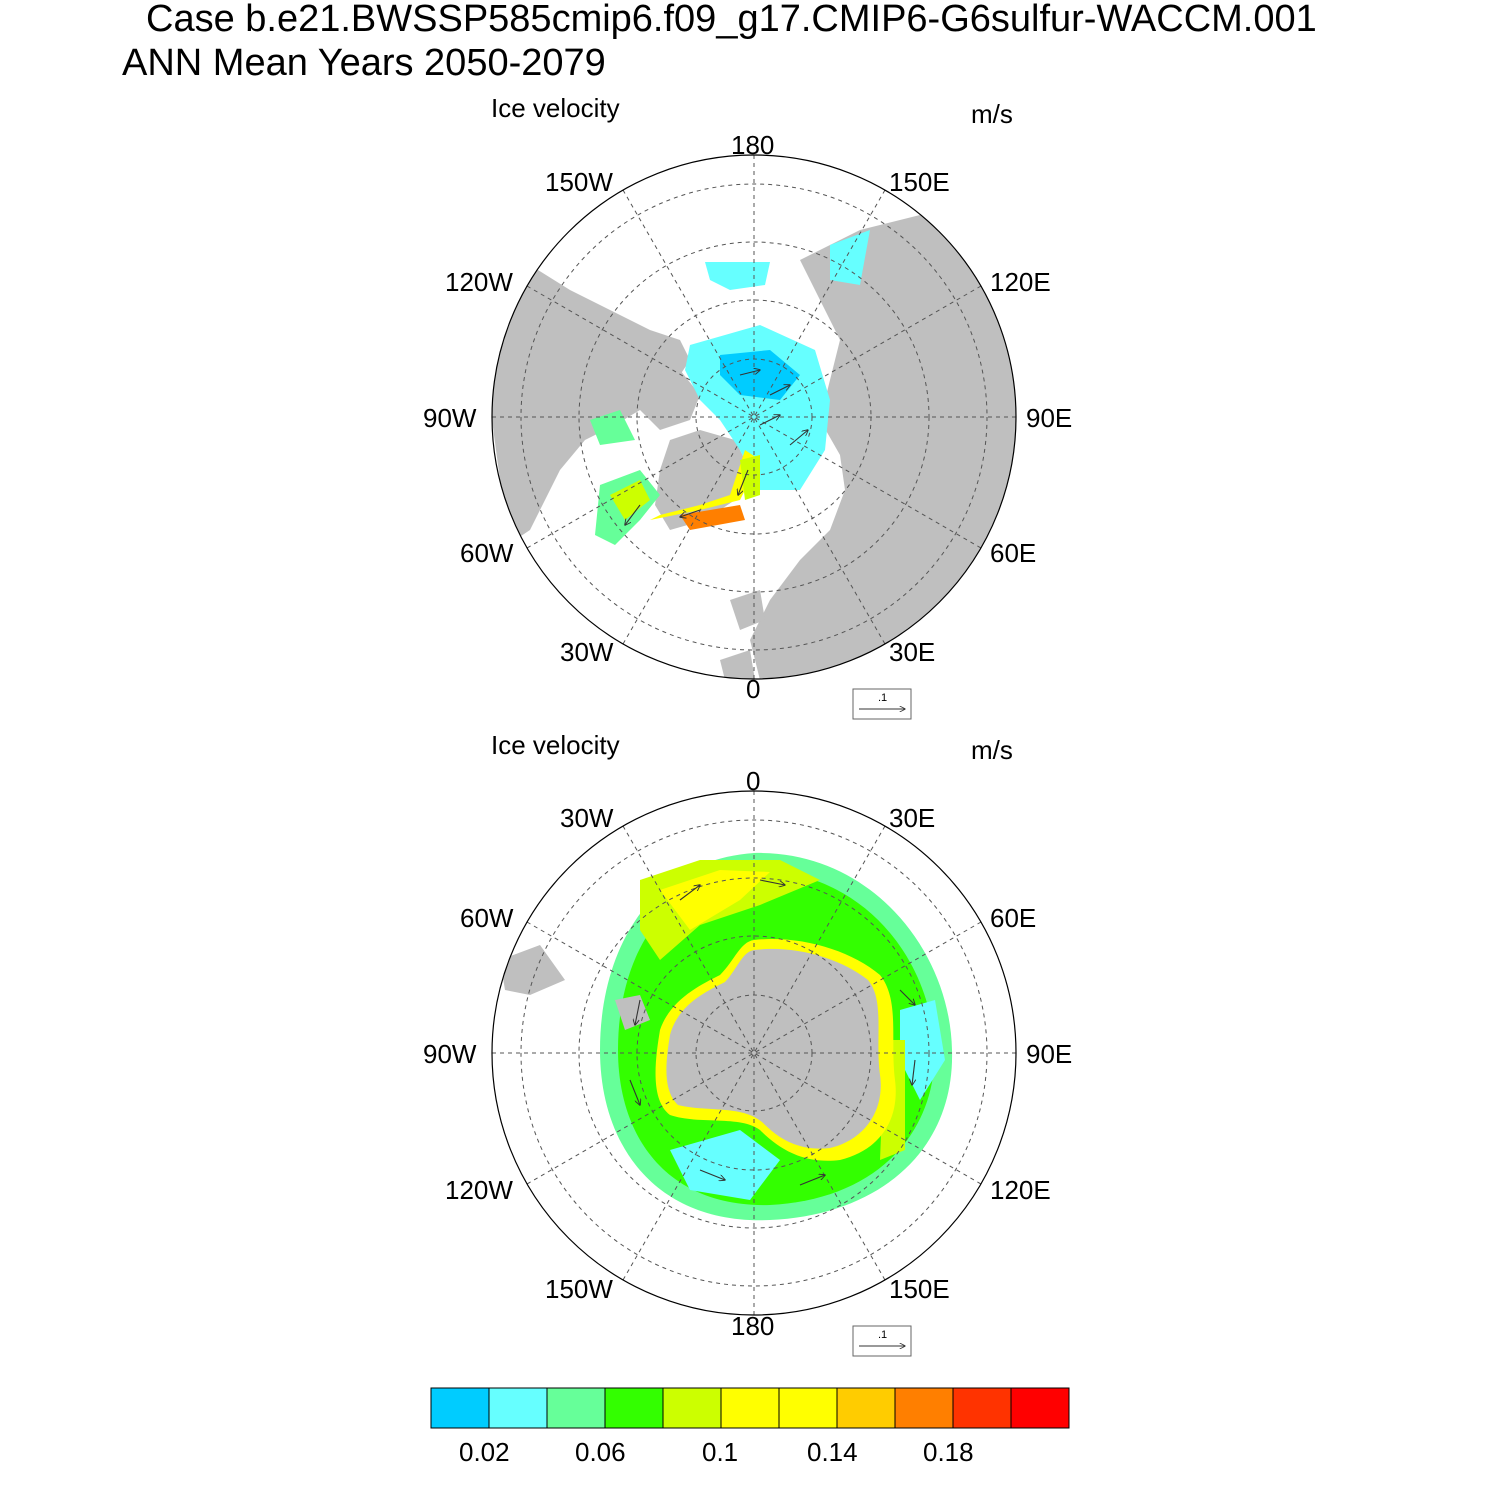 The image size is (1500, 1500). Describe the element at coordinates (579, 1289) in the screenshot. I see `south-lon-label: 150W` at that location.